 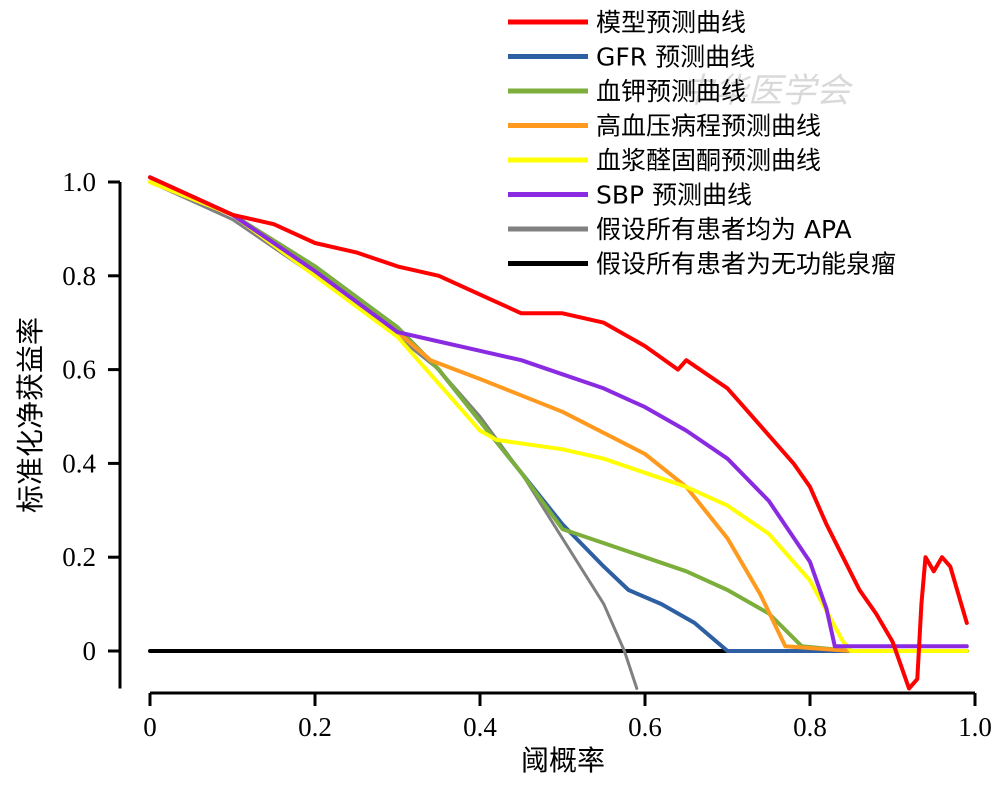 What do you see at coordinates (674, 195) in the screenshot?
I see `legend-label-5: SBP 预测曲线` at bounding box center [674, 195].